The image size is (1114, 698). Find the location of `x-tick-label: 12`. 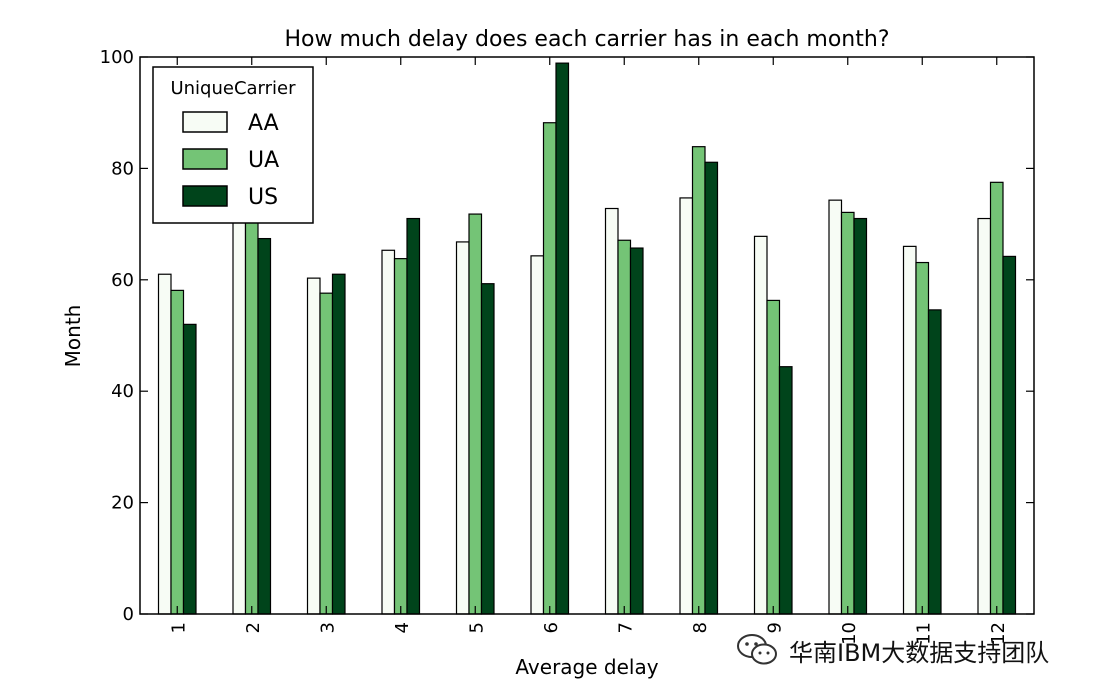

x-tick-label: 12 is located at coordinates (998, 633).